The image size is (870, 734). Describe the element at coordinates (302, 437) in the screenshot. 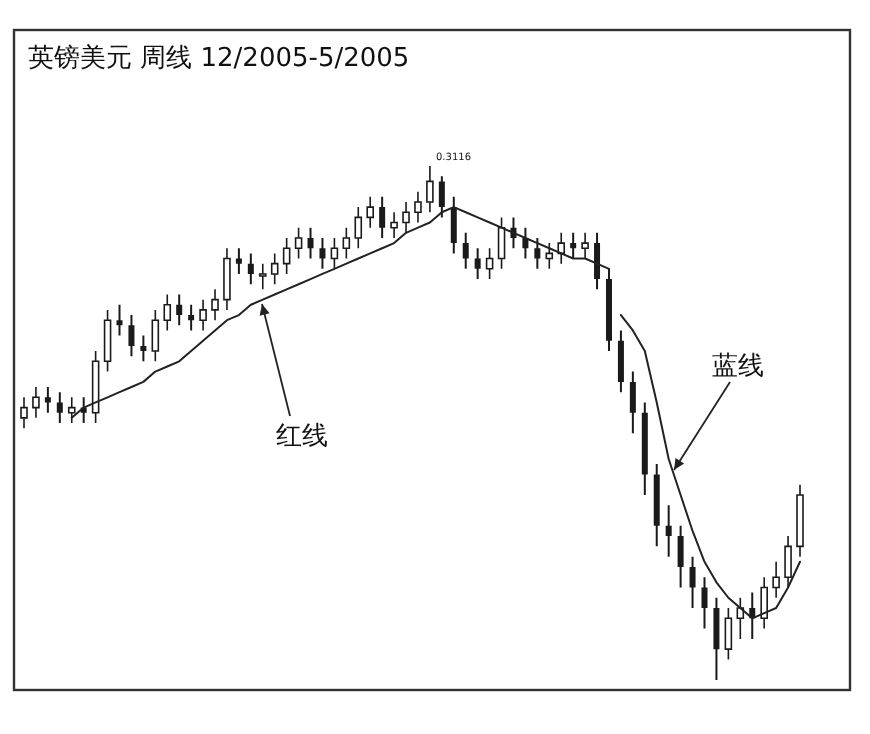

I see `annotation: 红线` at that location.